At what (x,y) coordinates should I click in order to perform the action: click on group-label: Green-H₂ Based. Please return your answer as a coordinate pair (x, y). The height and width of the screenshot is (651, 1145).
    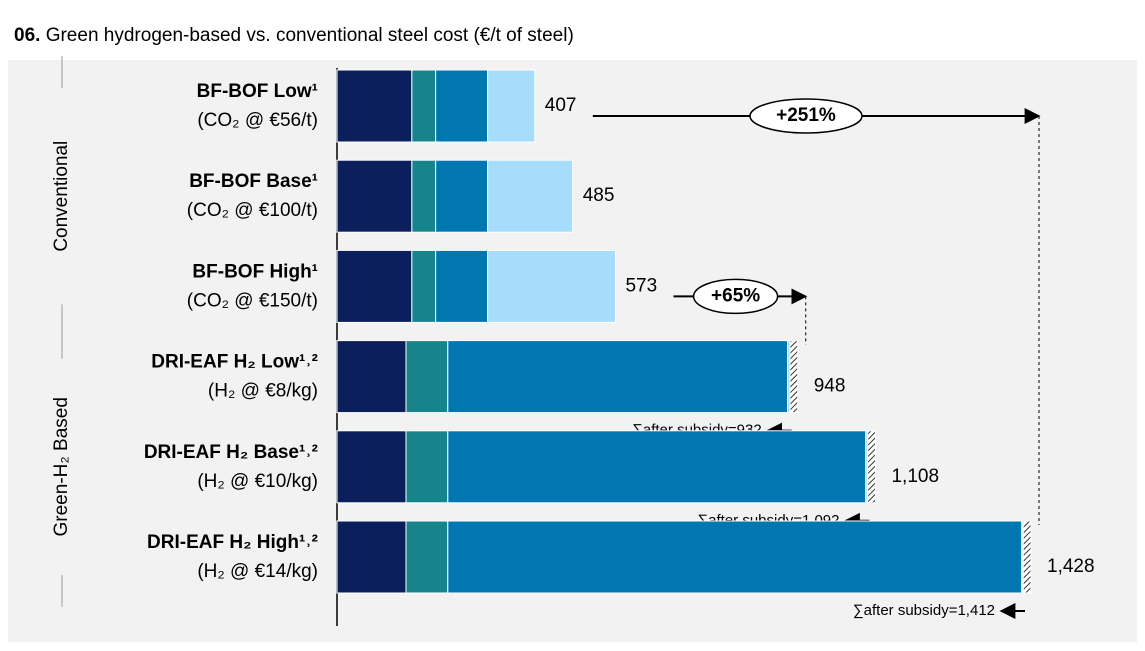
    Looking at the image, I should click on (61, 466).